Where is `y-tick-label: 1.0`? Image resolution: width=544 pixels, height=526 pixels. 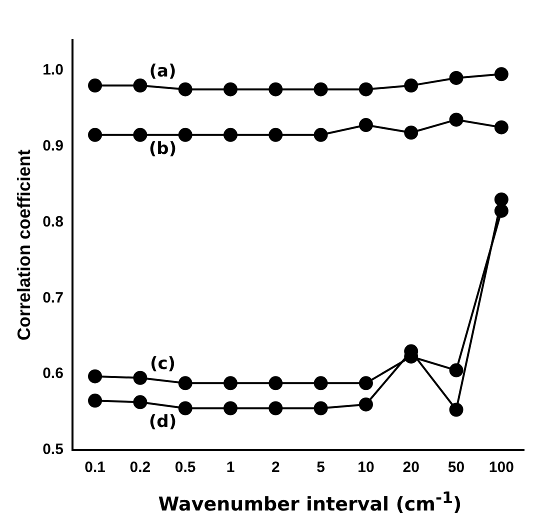
y-tick-label: 1.0 is located at coordinates (53, 70).